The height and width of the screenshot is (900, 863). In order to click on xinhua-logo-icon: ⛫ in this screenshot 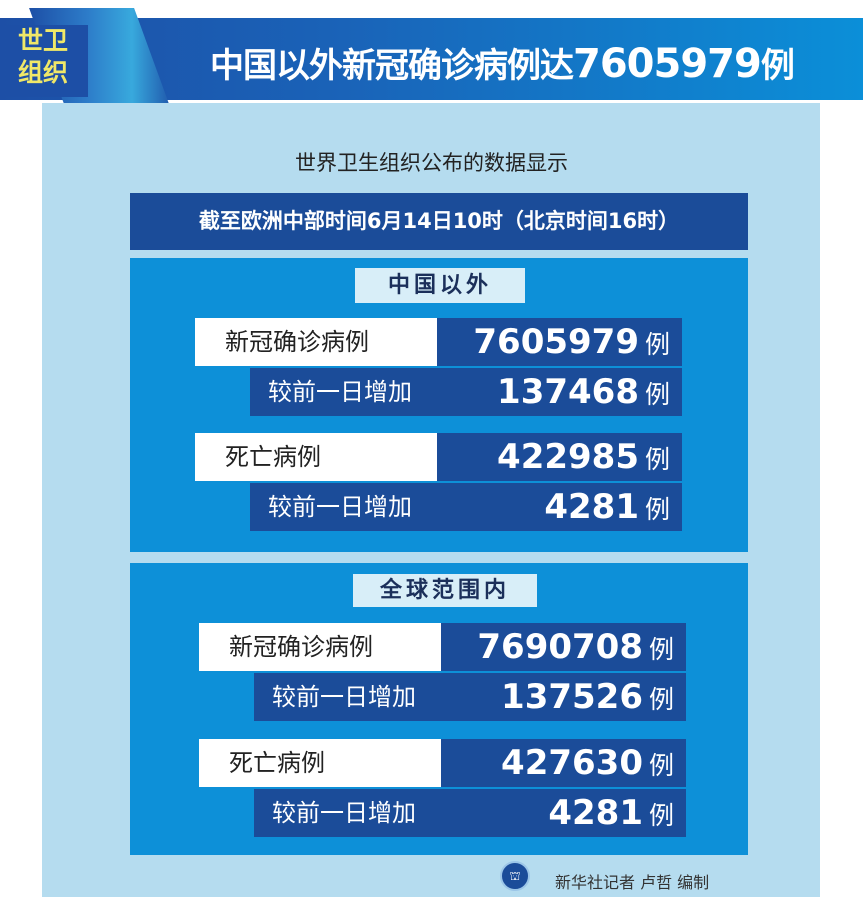, I will do `click(515, 876)`.